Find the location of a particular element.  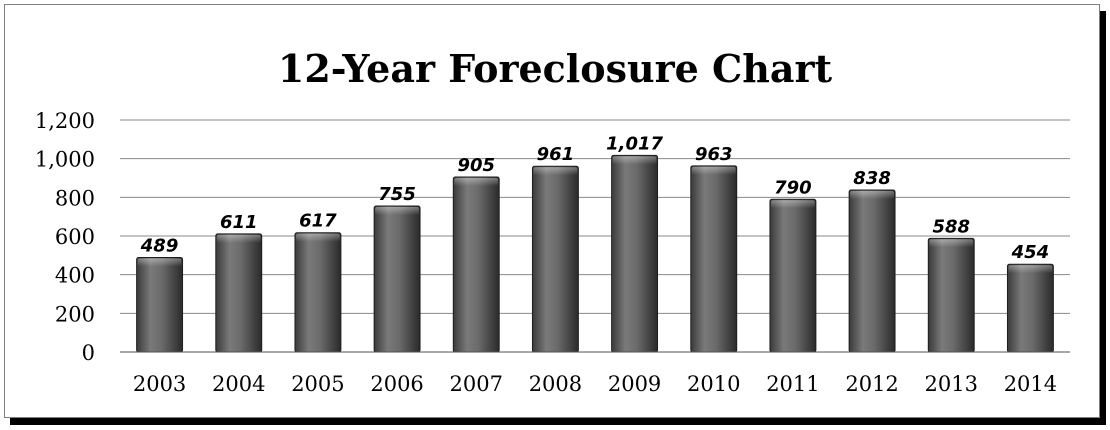

x-tick-label: 2005 is located at coordinates (317, 384).